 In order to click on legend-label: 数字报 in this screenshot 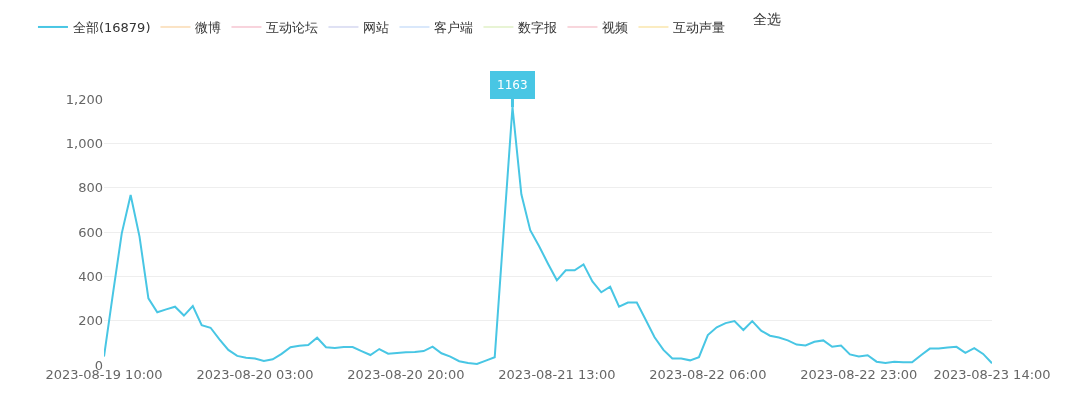, I will do `click(538, 28)`.